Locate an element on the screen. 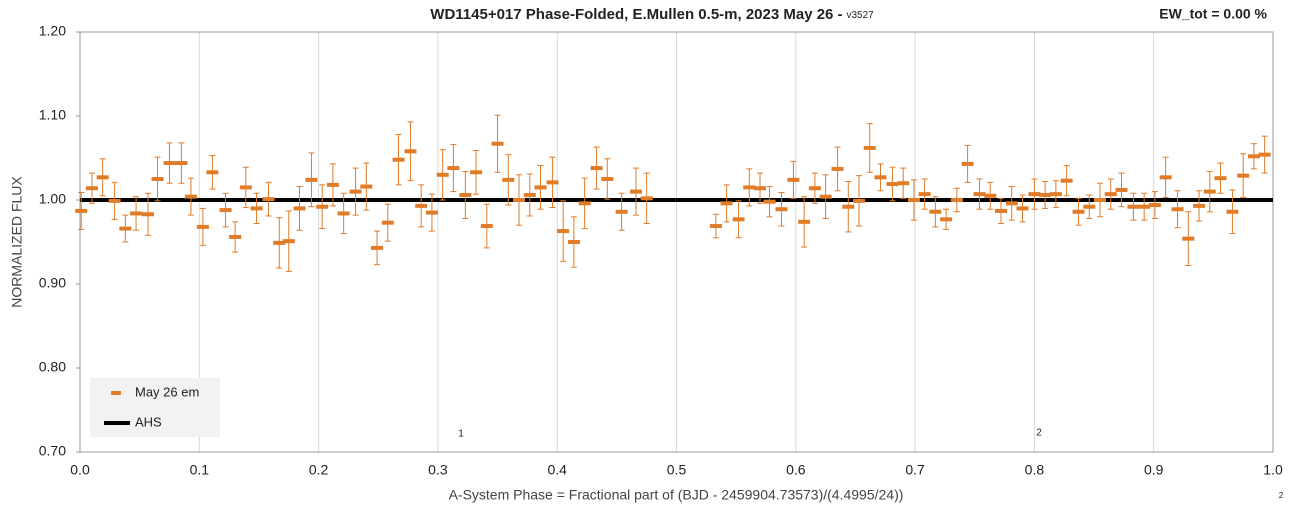 This screenshot has height=513, width=1299. x-tick-label: 0.2 is located at coordinates (319, 470).